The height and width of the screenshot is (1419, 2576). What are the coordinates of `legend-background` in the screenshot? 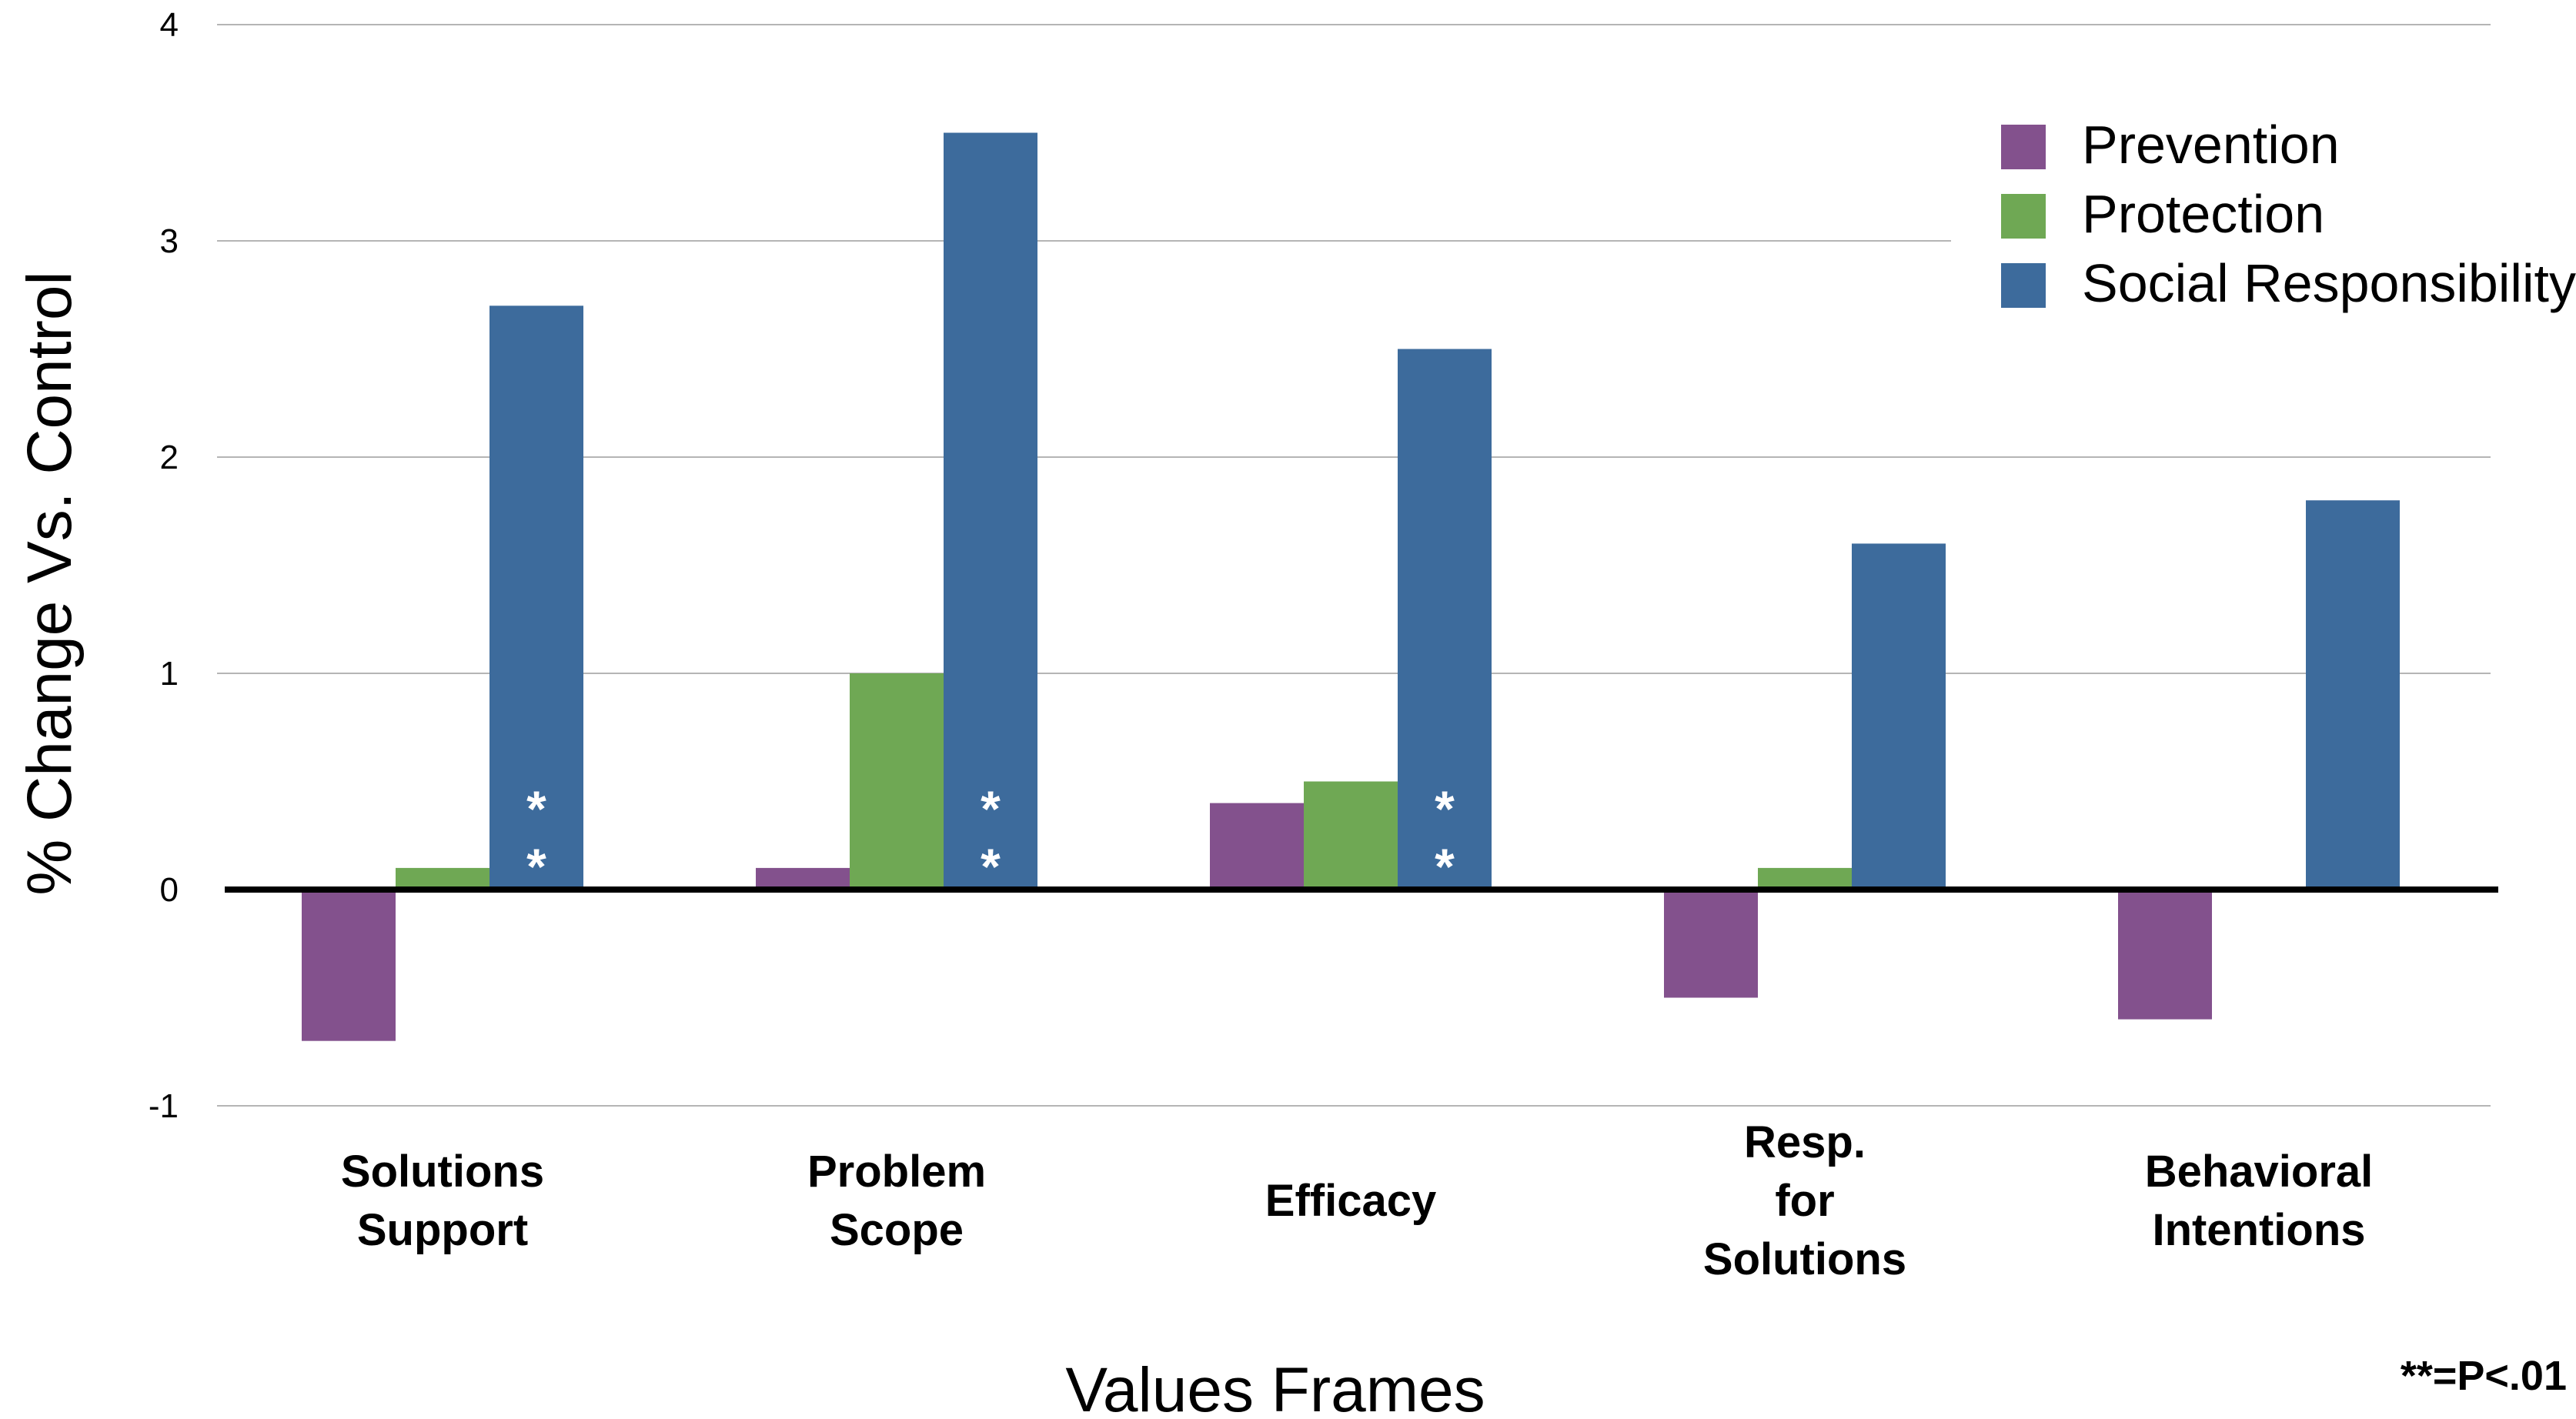 It's located at (2263, 204).